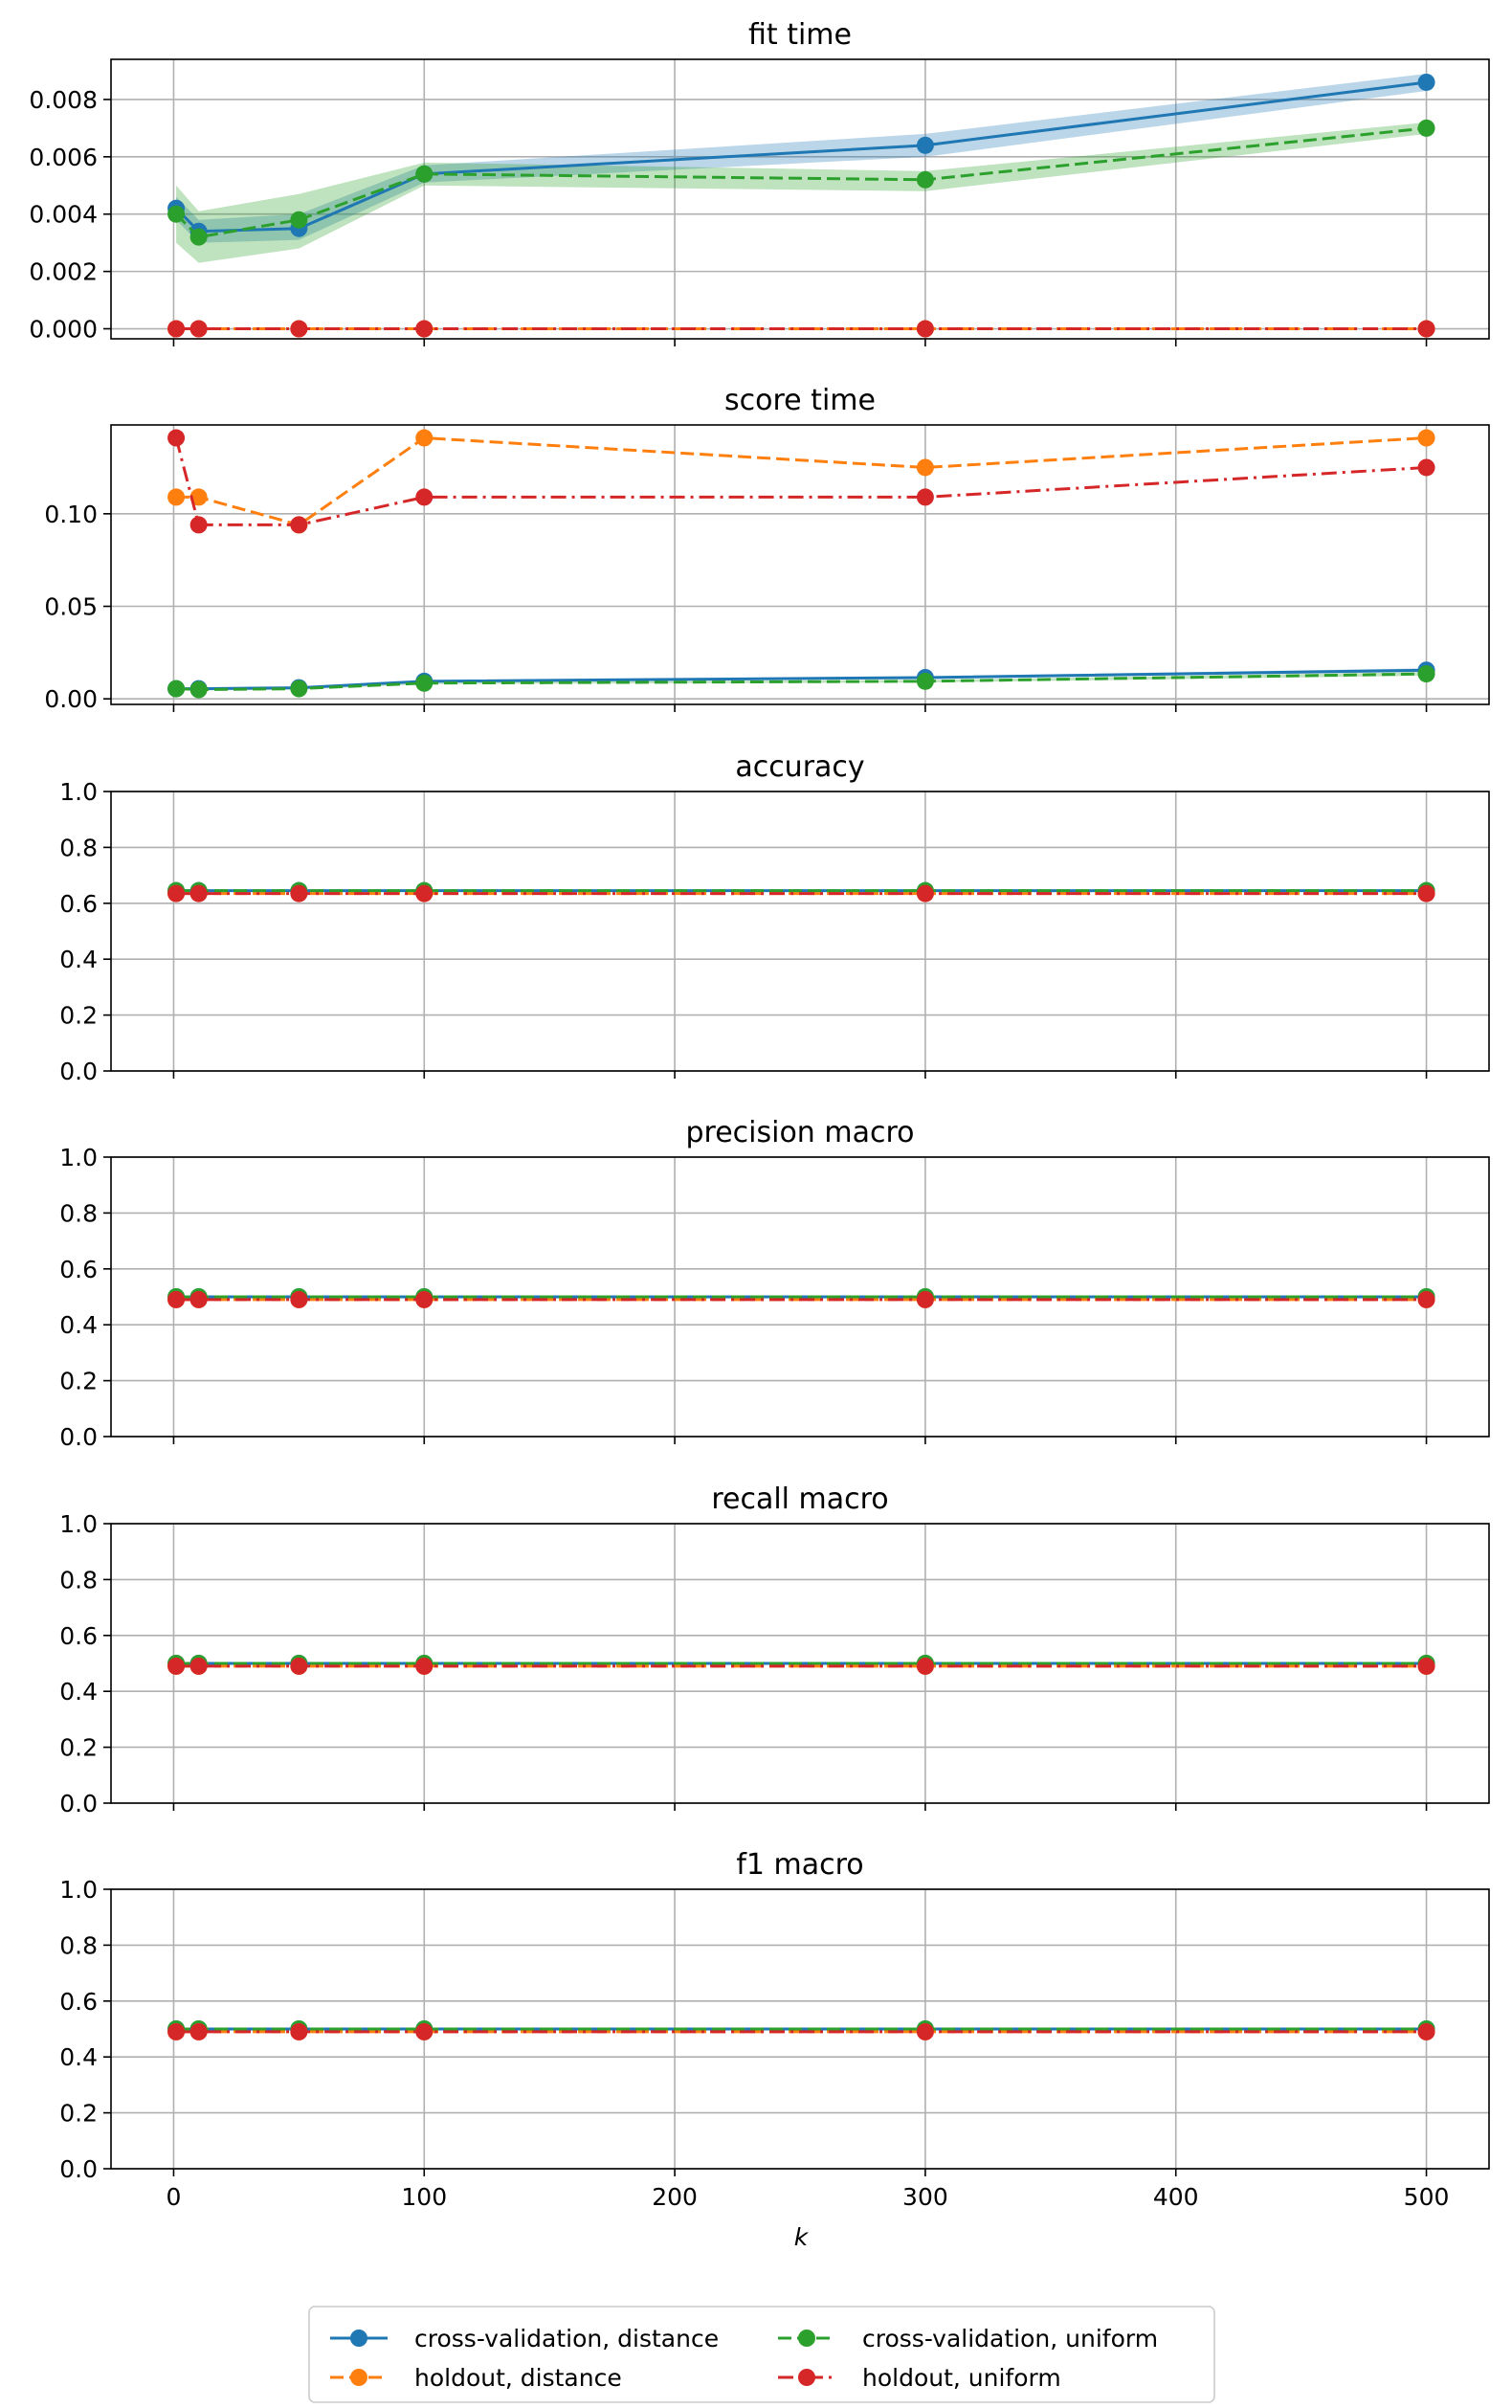 The height and width of the screenshot is (2408, 1512). I want to click on chart-panel: 0.0 0.2 0.4 0.6 0.8 1.0 precision macro, so click(774, 1283).